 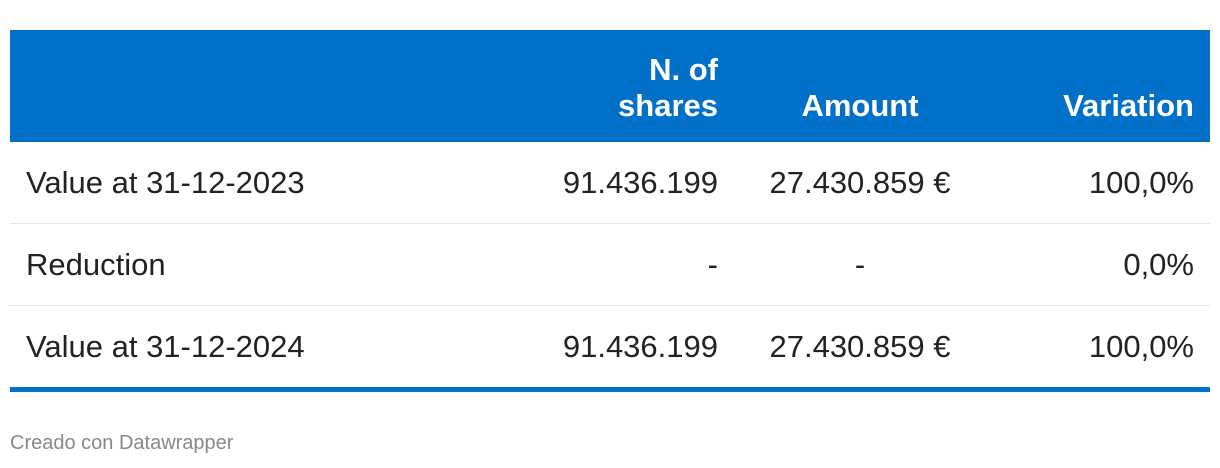 What do you see at coordinates (860, 86) in the screenshot?
I see `header-cell: Amount` at bounding box center [860, 86].